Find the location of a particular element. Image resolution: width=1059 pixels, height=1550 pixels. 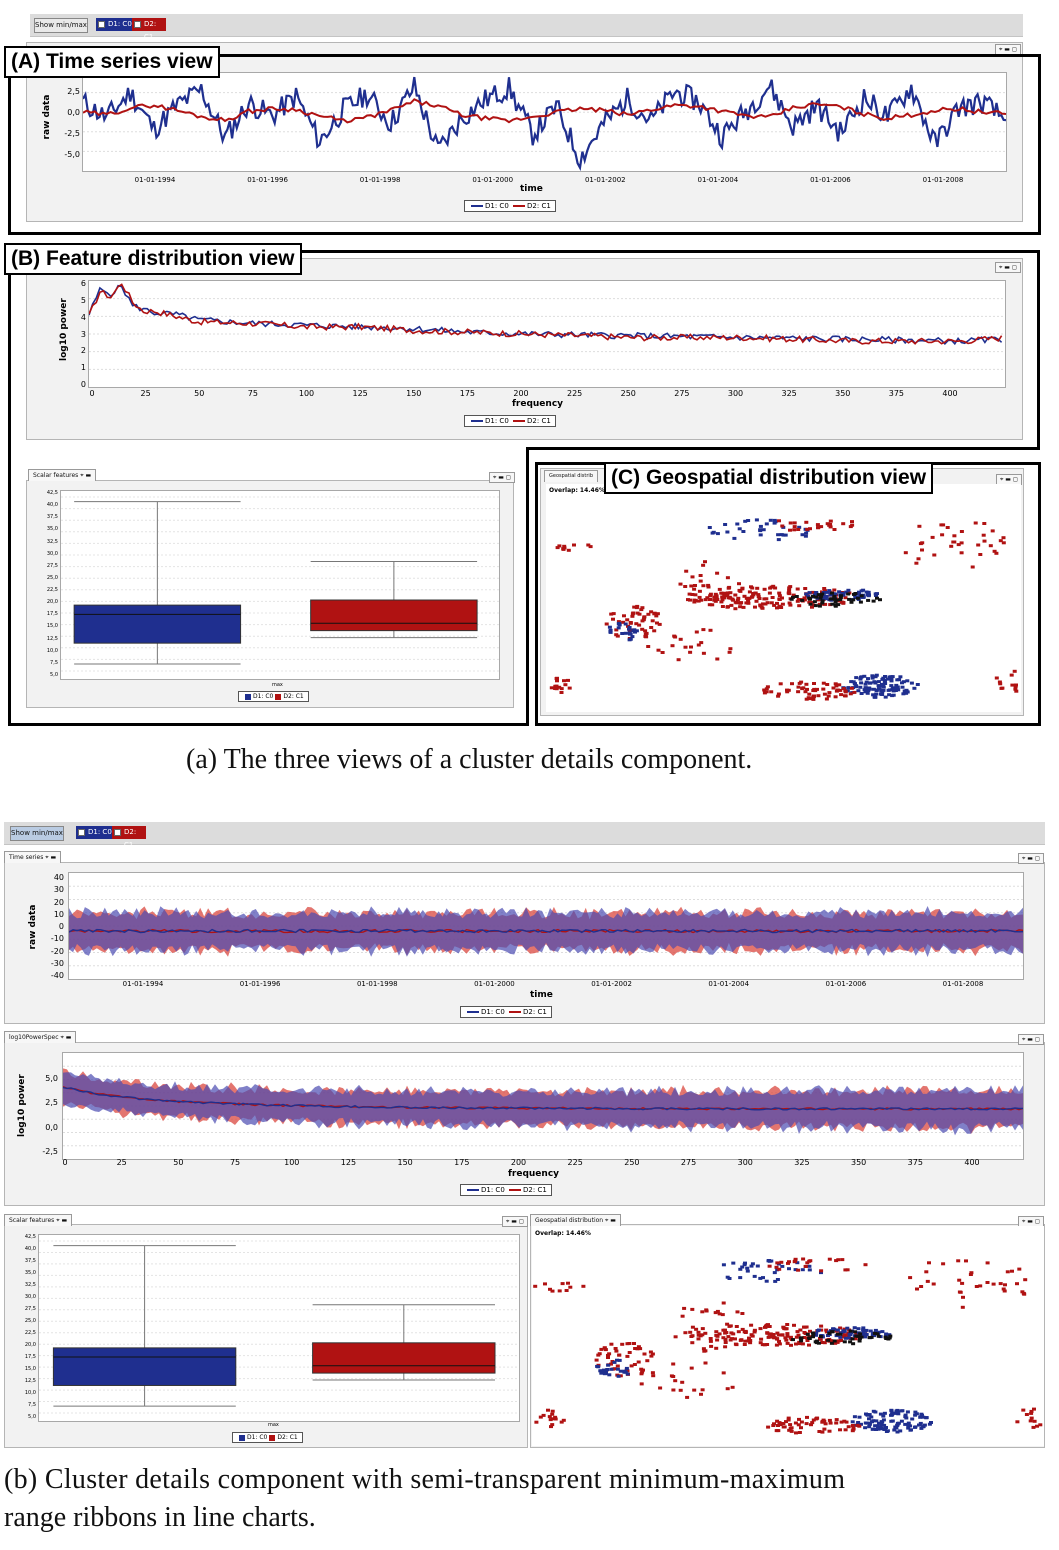

tab-geospatial-distribution: Geospatial distribution ⌖ ▬ is located at coordinates (575, 1220).